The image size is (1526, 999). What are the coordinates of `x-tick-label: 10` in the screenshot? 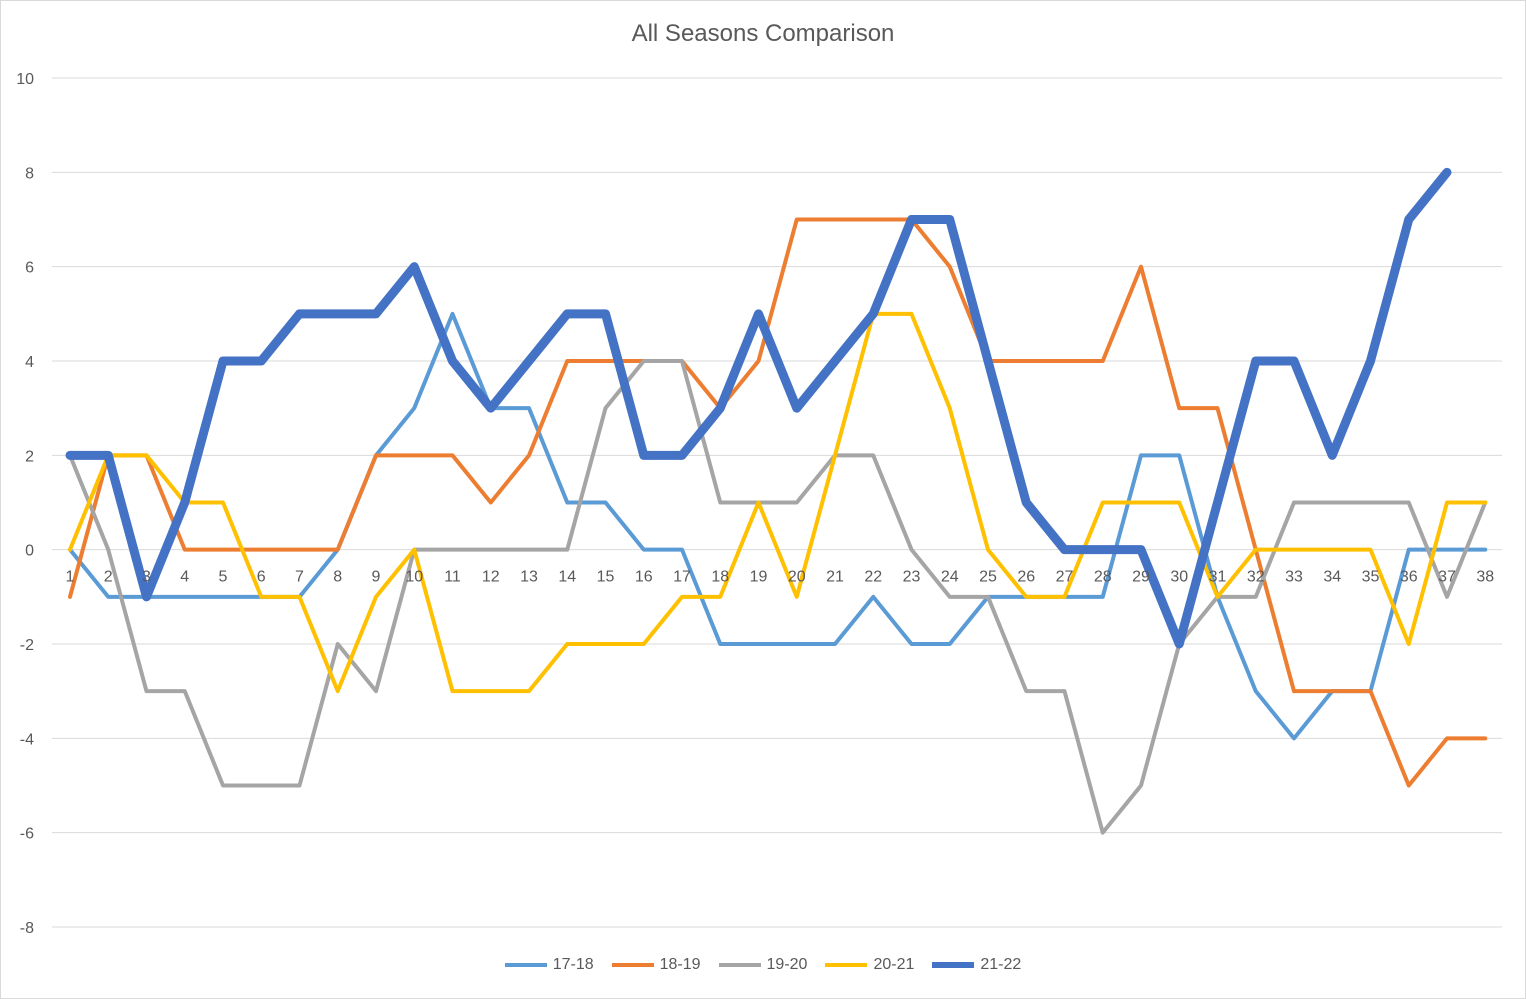 It's located at (414, 577).